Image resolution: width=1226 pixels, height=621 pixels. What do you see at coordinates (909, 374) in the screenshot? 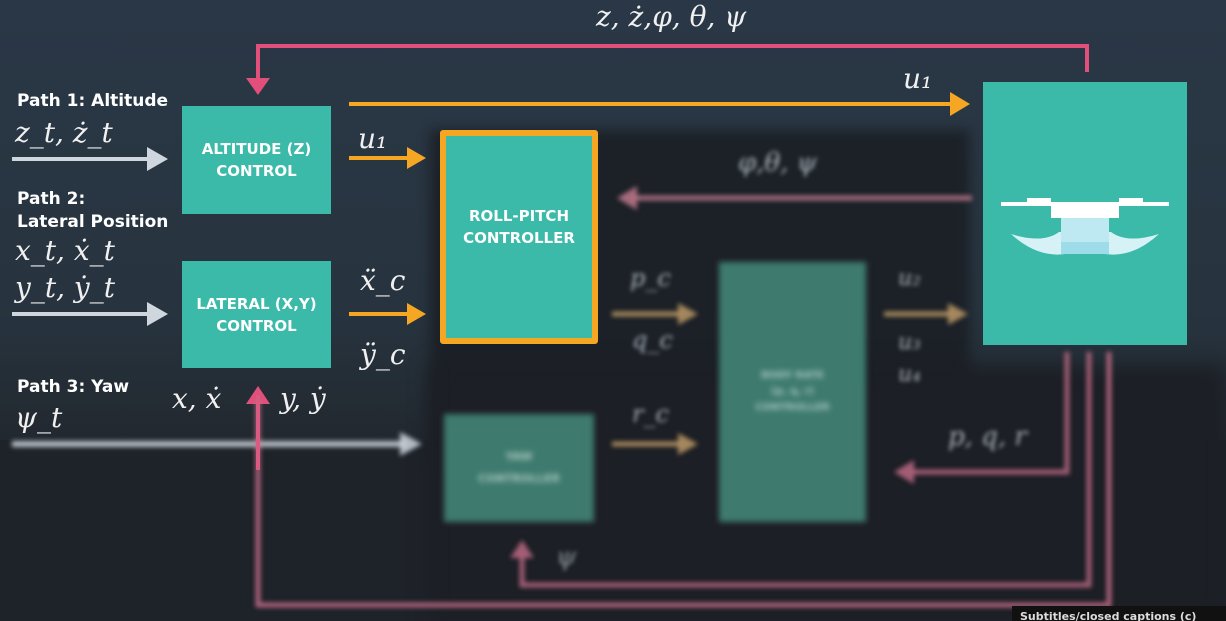
I see `signal-u4: u₄` at bounding box center [909, 374].